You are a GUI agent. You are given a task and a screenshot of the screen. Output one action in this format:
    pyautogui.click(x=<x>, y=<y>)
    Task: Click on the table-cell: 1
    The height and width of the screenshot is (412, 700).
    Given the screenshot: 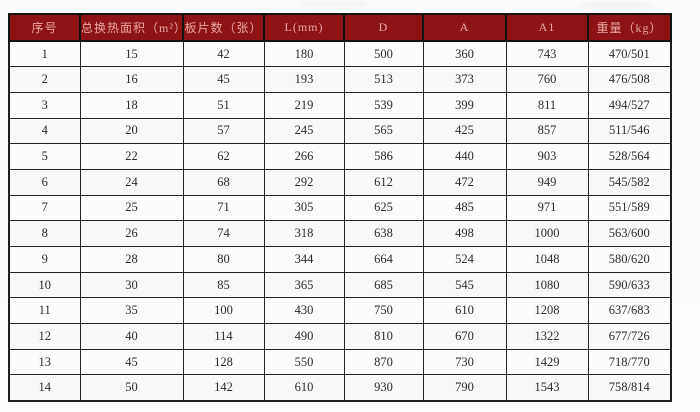 What is the action you would take?
    pyautogui.click(x=44, y=54)
    